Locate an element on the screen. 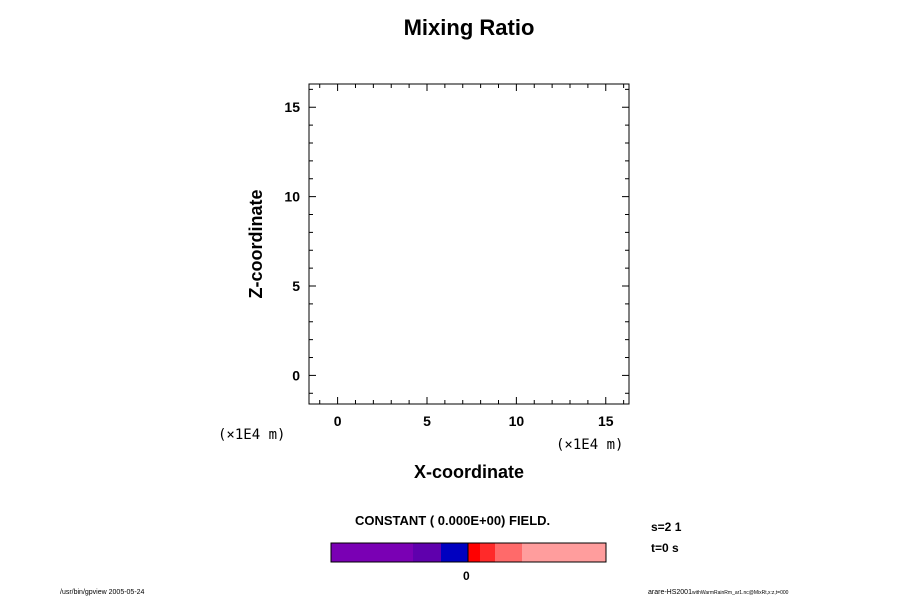 The height and width of the screenshot is (600, 900). chart-title: Mixing Ratio is located at coordinates (469, 27).